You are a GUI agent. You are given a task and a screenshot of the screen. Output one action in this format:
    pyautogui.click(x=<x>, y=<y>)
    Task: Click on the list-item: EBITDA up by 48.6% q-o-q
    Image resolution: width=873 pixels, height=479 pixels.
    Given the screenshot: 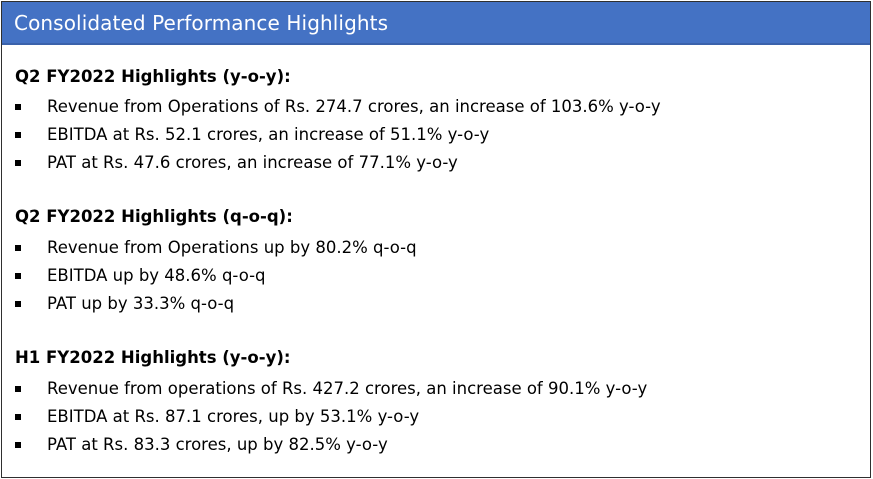 What is the action you would take?
    pyautogui.click(x=216, y=276)
    